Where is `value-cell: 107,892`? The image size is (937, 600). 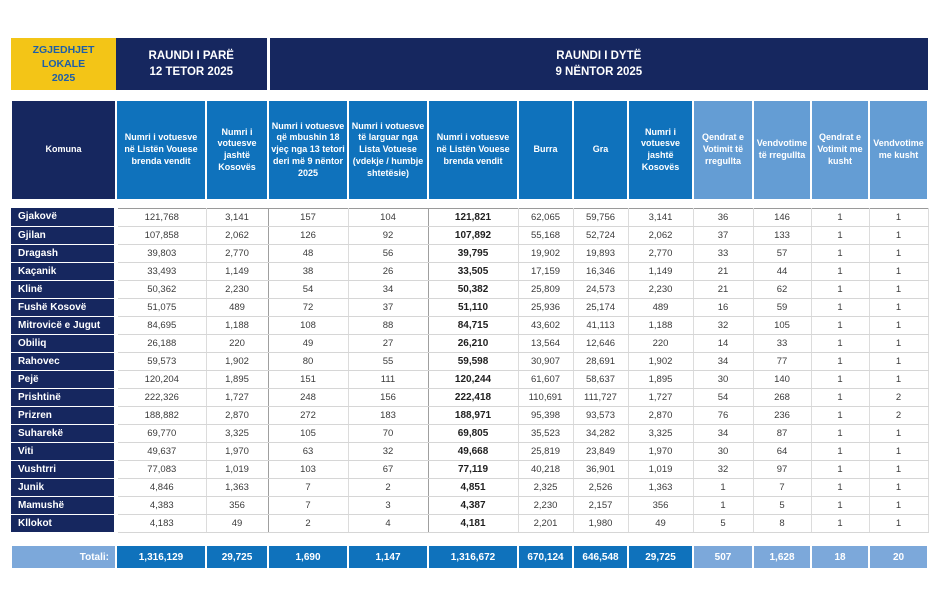 value-cell: 107,892 is located at coordinates (473, 235).